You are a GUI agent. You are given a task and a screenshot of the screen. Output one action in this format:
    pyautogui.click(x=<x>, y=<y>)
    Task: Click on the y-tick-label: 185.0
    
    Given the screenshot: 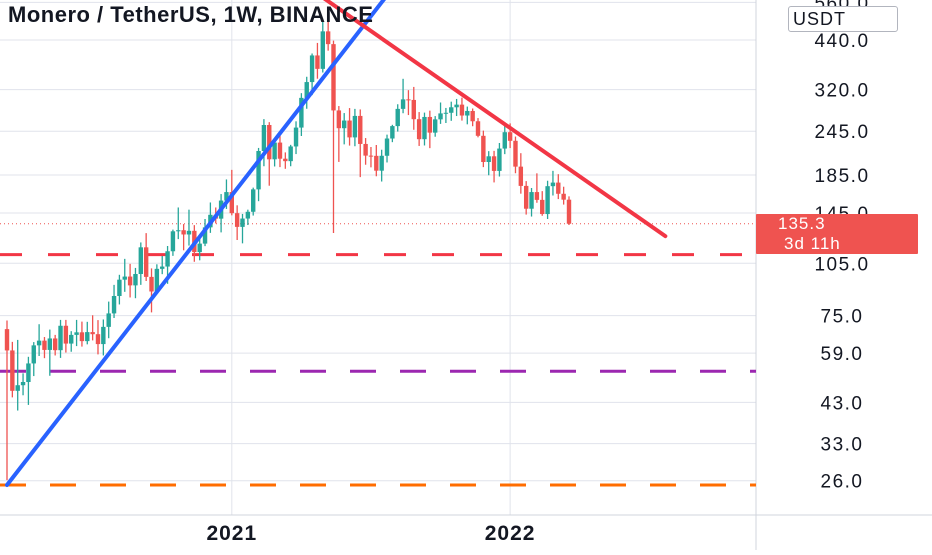 What is the action you would take?
    pyautogui.click(x=841, y=176)
    